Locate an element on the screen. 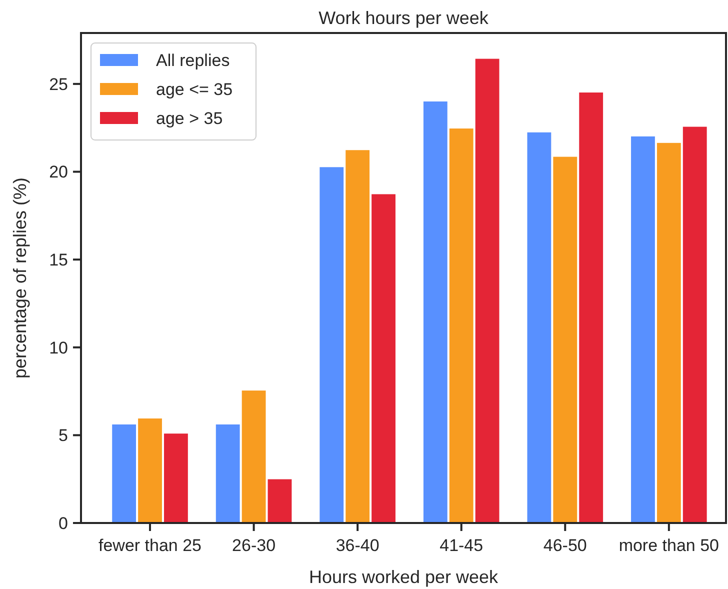  y-tick-label: 15 is located at coordinates (58, 260).